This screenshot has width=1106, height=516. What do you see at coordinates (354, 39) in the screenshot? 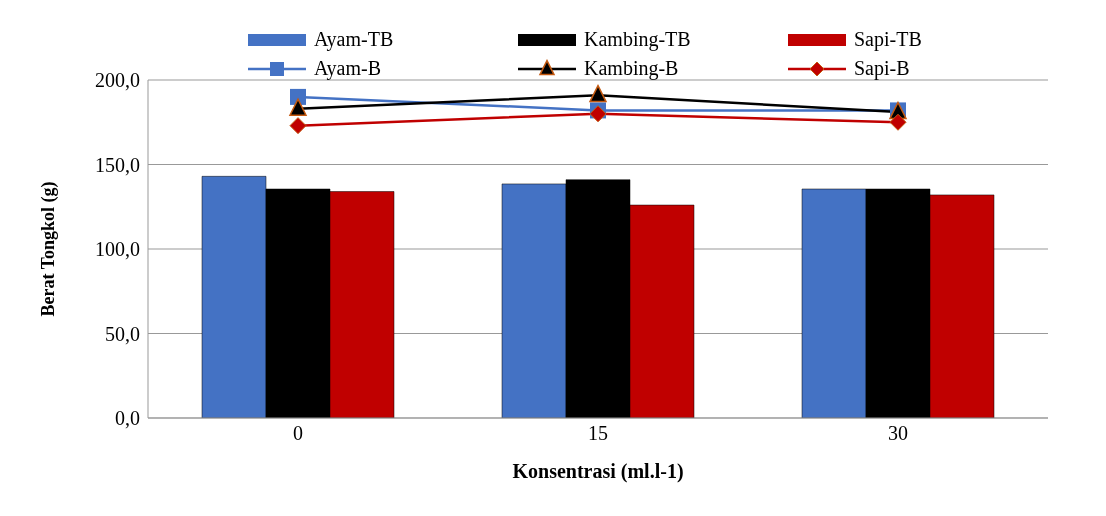
I see `legend-label: Ayam-TB` at bounding box center [354, 39].